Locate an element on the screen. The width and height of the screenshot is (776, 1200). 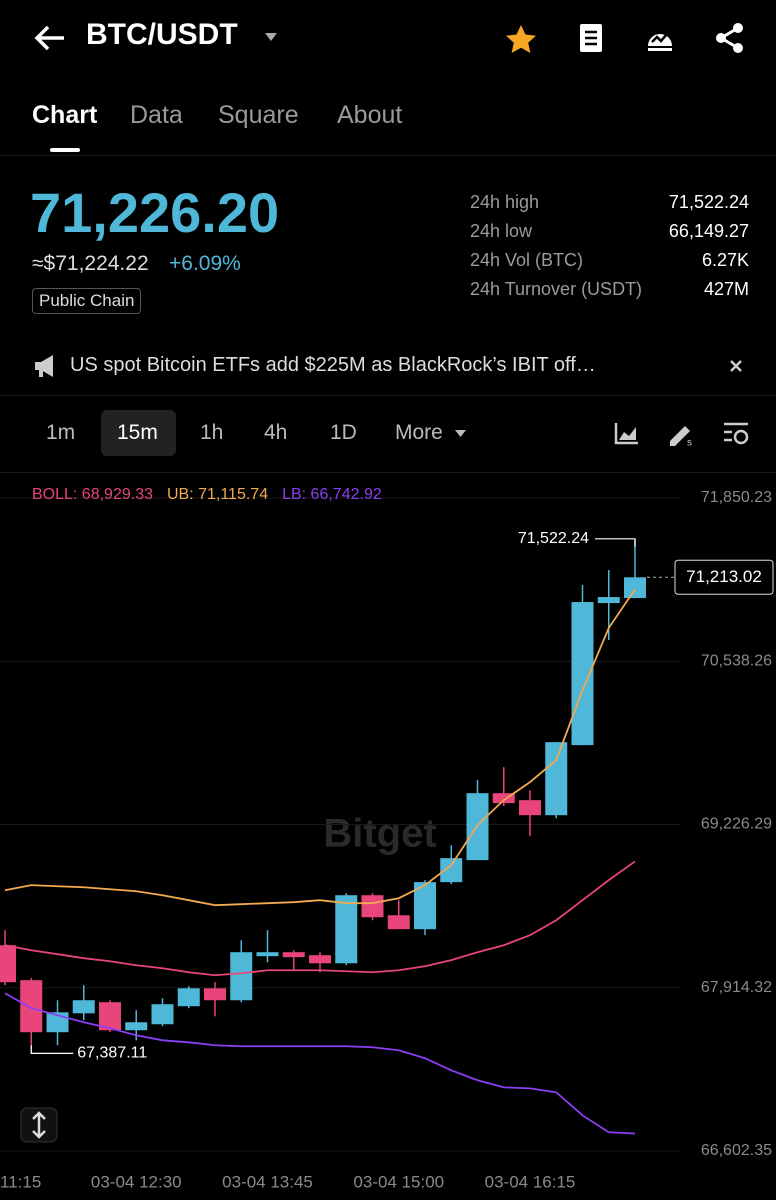
interval: 1m is located at coordinates (61, 432).